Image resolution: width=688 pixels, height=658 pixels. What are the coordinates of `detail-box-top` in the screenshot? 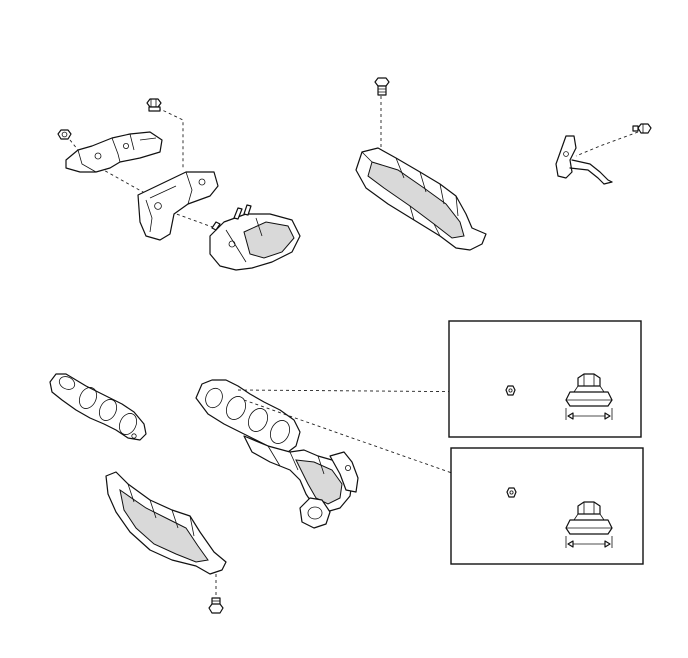 It's located at (545, 379).